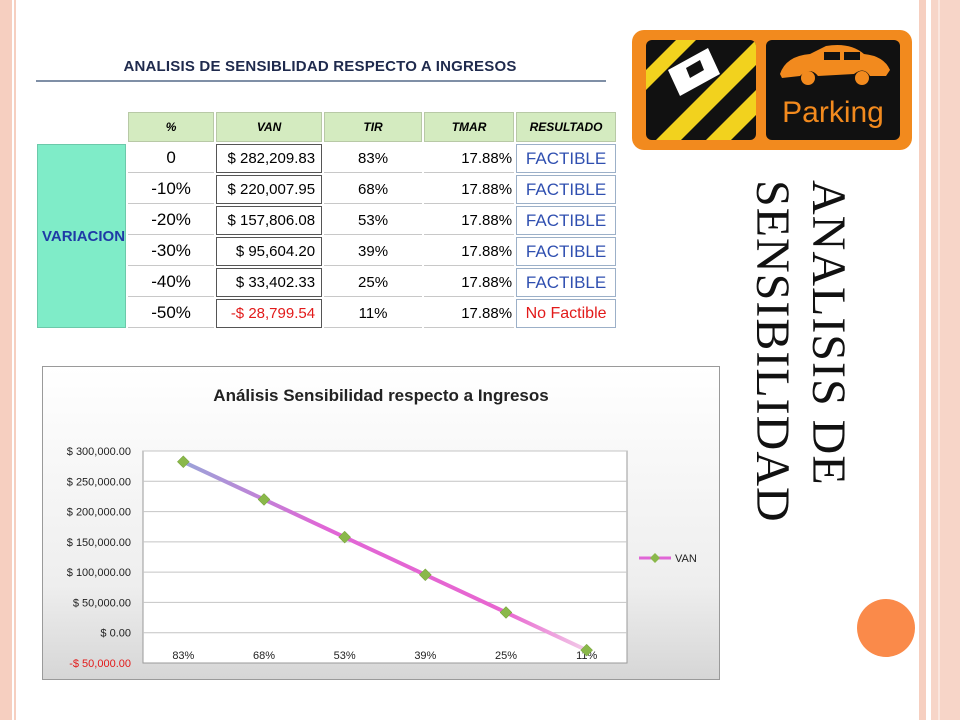  What do you see at coordinates (269, 282) in the screenshot?
I see `cell-van: $ 33,402.33` at bounding box center [269, 282].